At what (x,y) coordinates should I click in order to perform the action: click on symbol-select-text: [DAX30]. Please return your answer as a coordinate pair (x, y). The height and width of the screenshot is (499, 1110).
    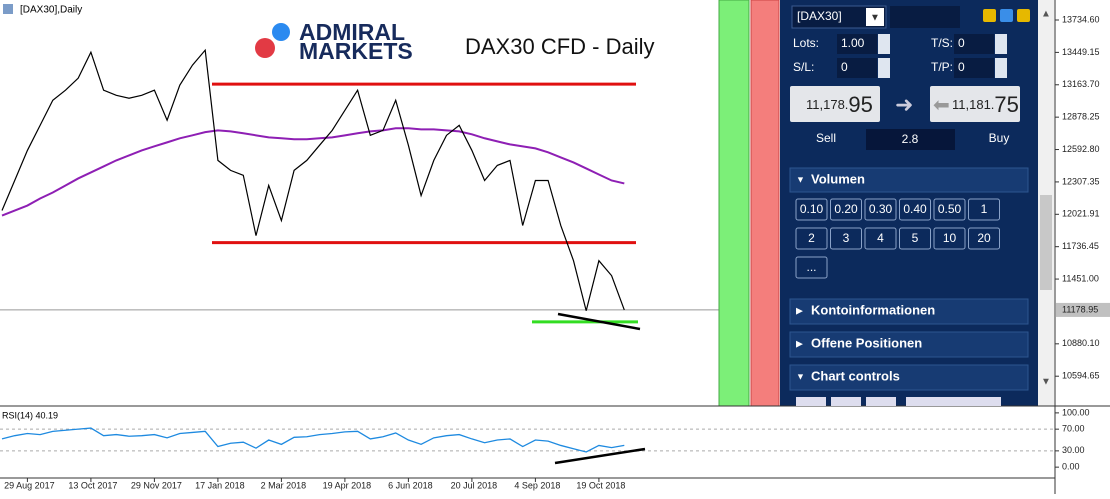
    Looking at the image, I should click on (819, 16).